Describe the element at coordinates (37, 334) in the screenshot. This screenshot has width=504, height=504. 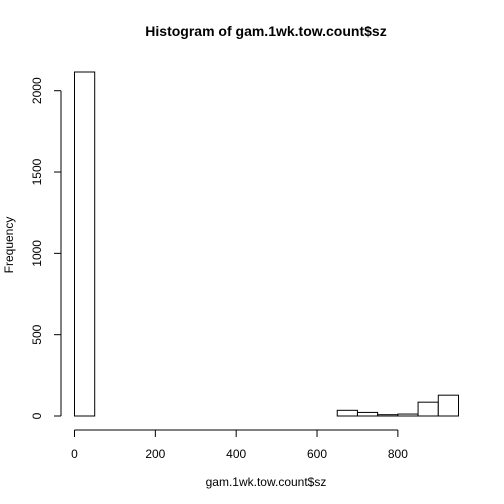
I see `y-tick-label: 500` at that location.